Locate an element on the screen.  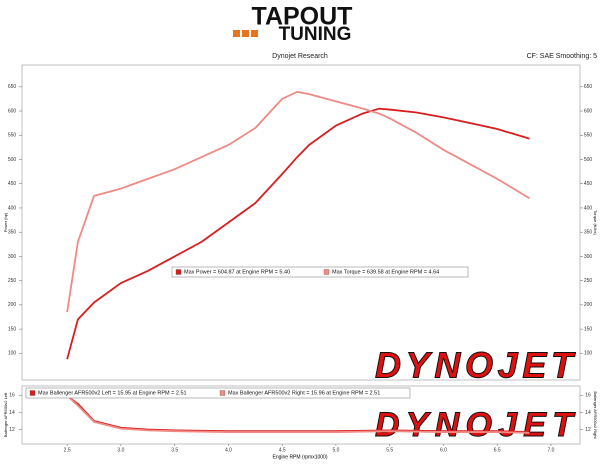
y2-tick-label: 400 is located at coordinates (588, 208).